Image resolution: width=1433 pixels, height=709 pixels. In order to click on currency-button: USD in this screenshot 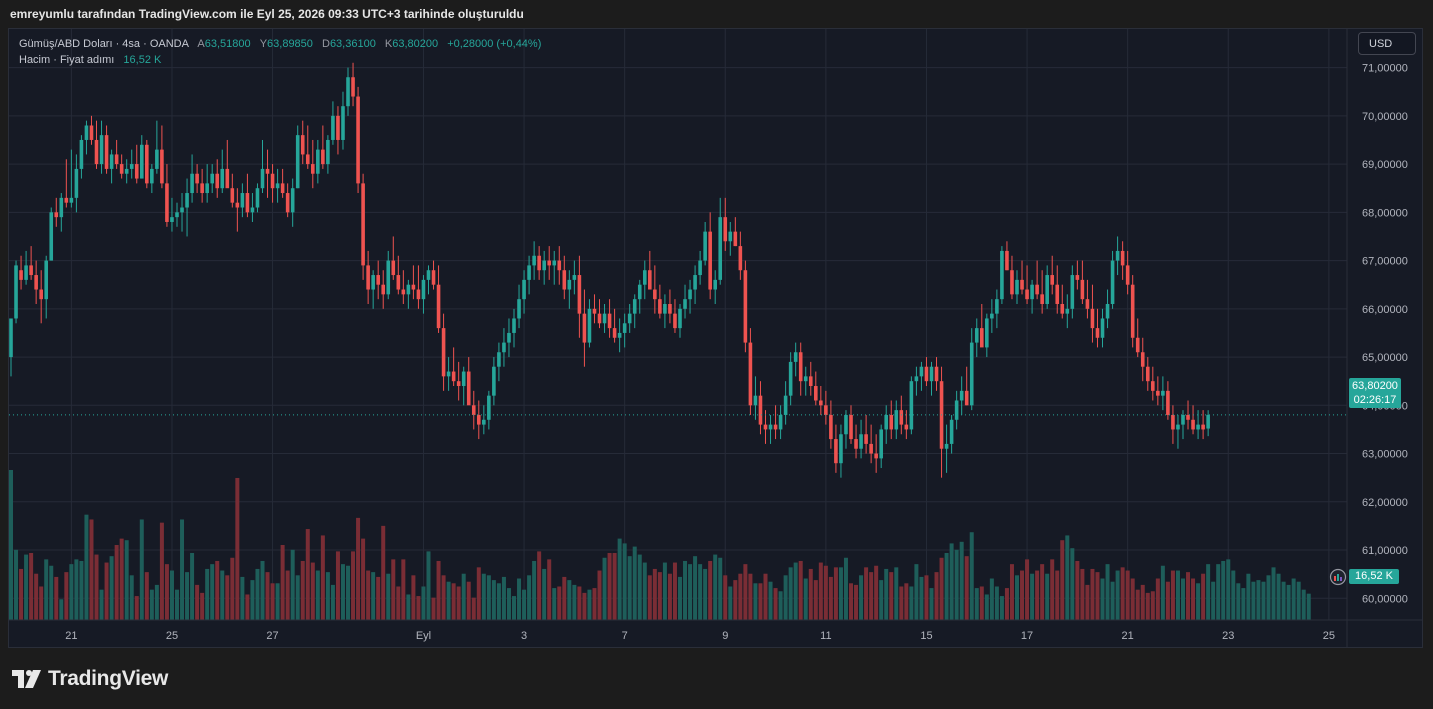, I will do `click(1387, 43)`.